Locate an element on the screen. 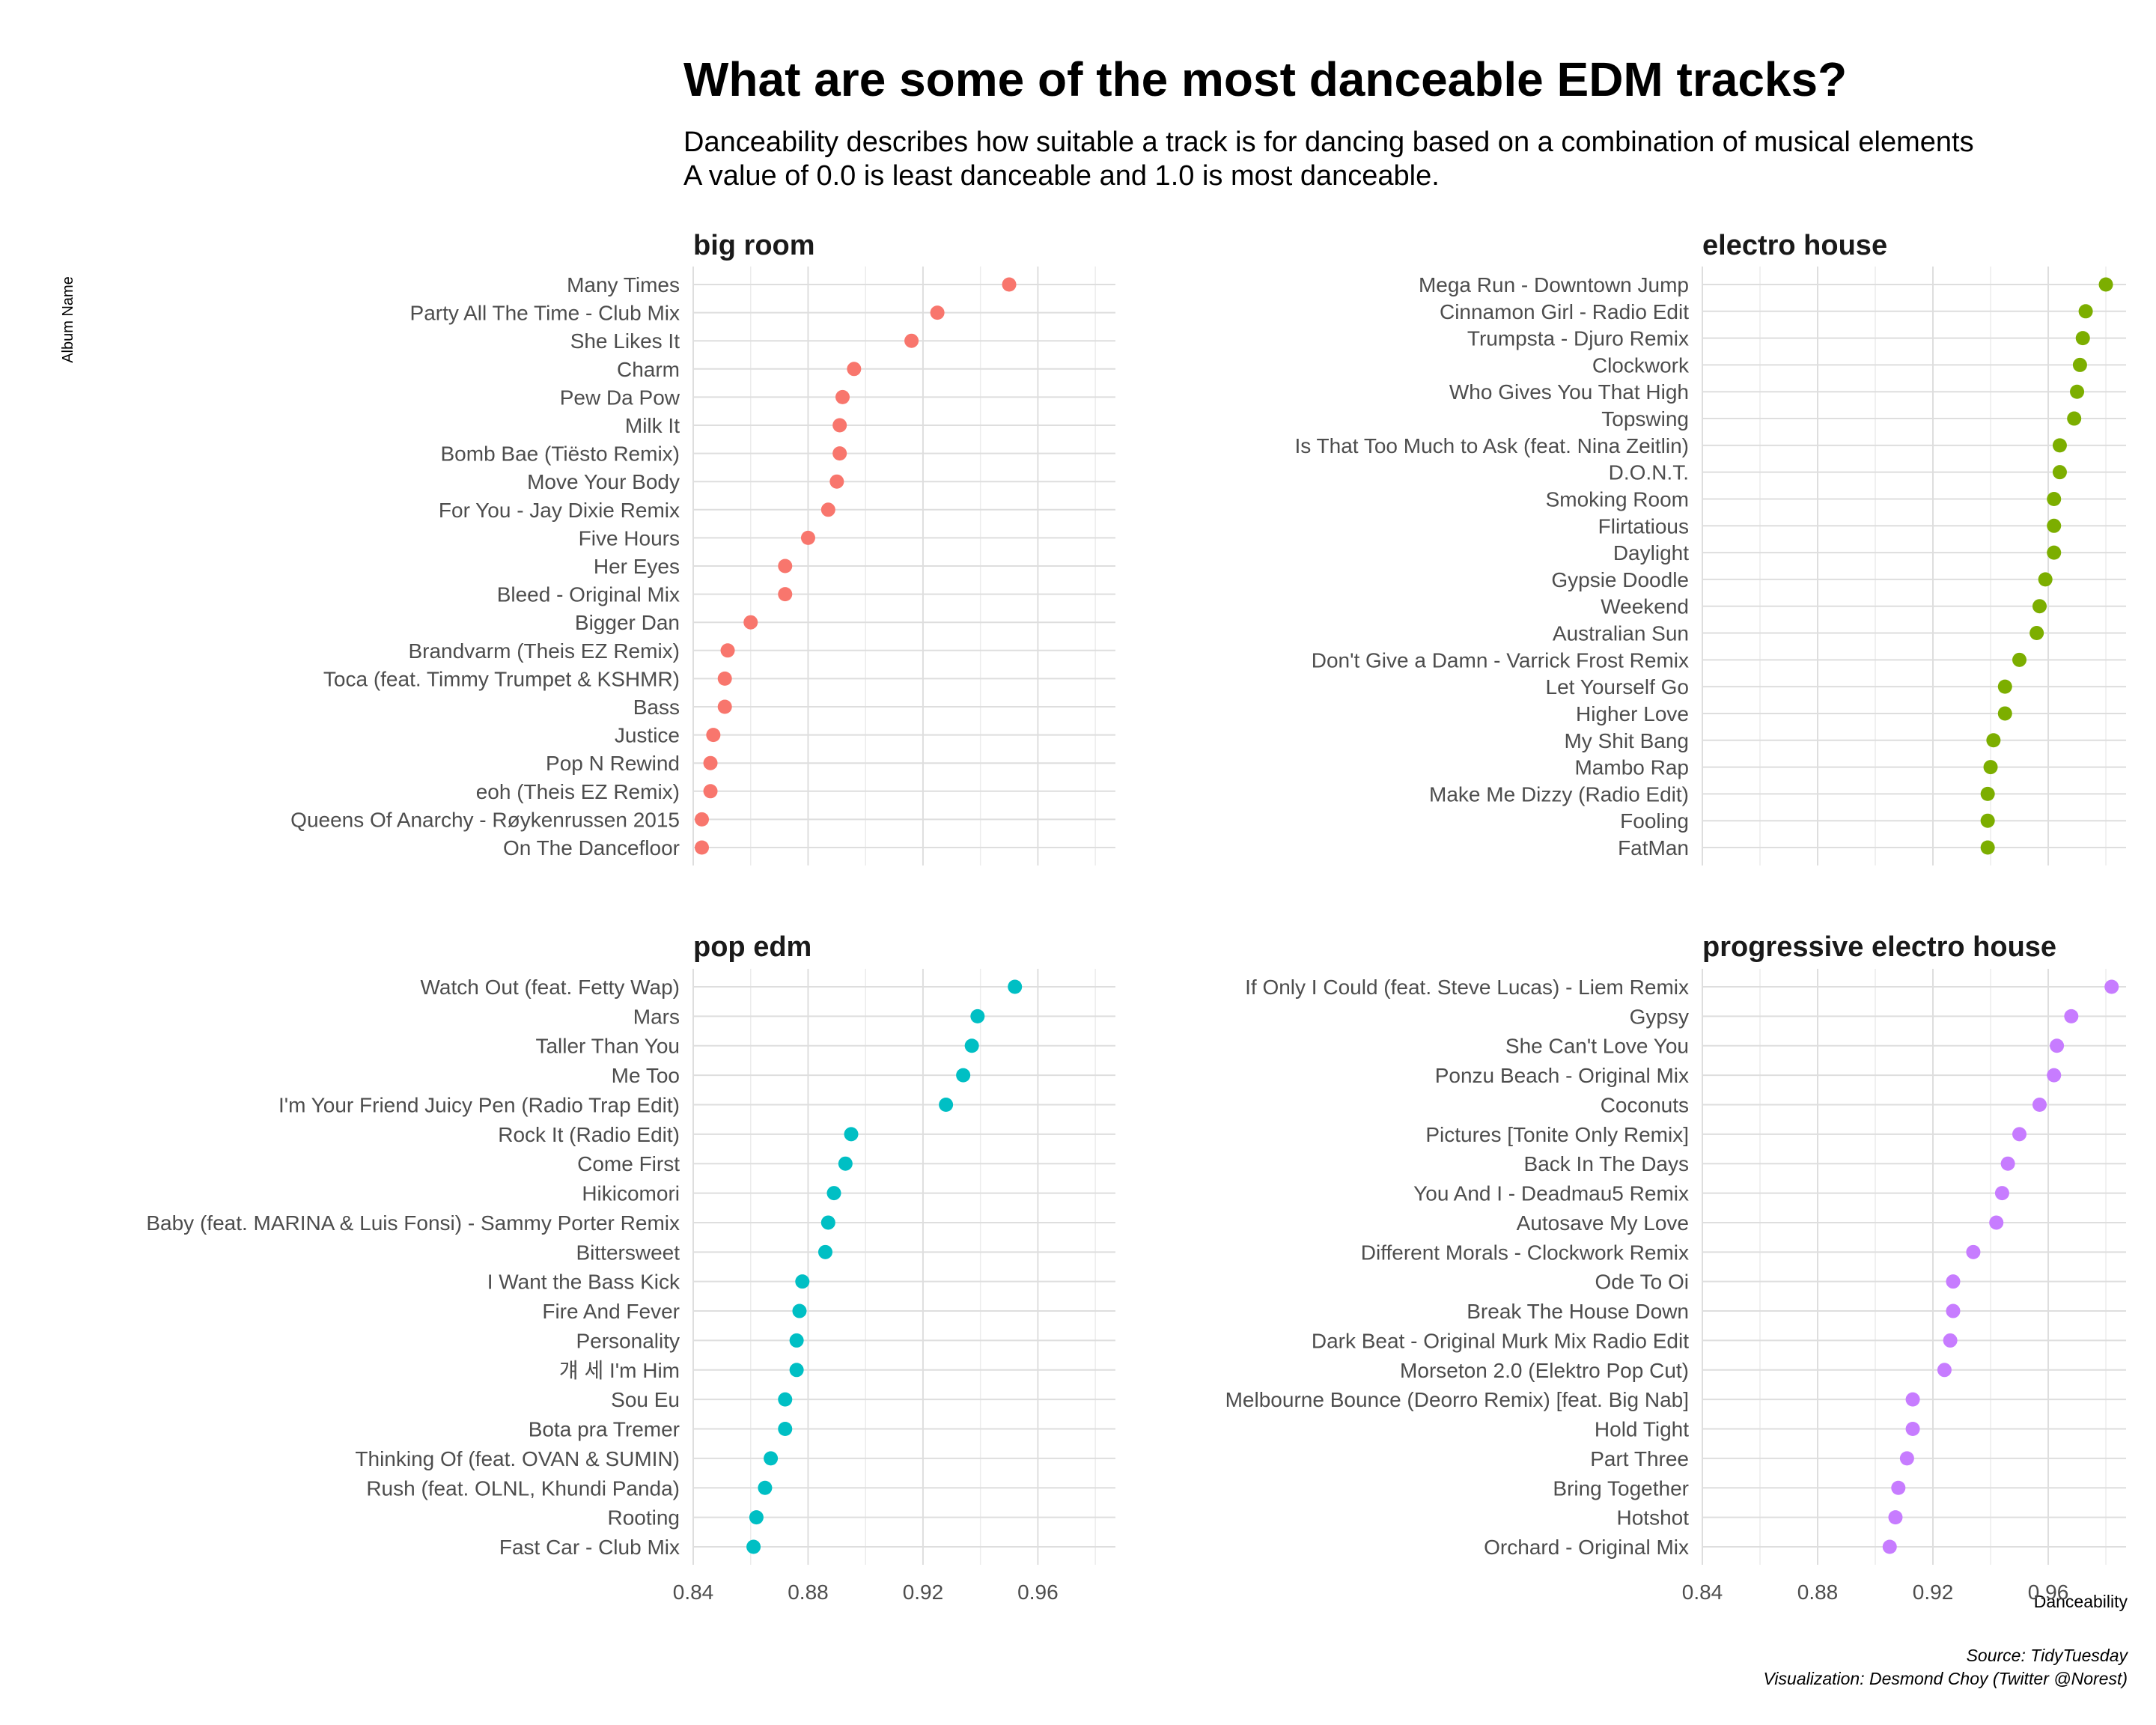  track-label: Bota pra Tremer is located at coordinates (604, 1429).